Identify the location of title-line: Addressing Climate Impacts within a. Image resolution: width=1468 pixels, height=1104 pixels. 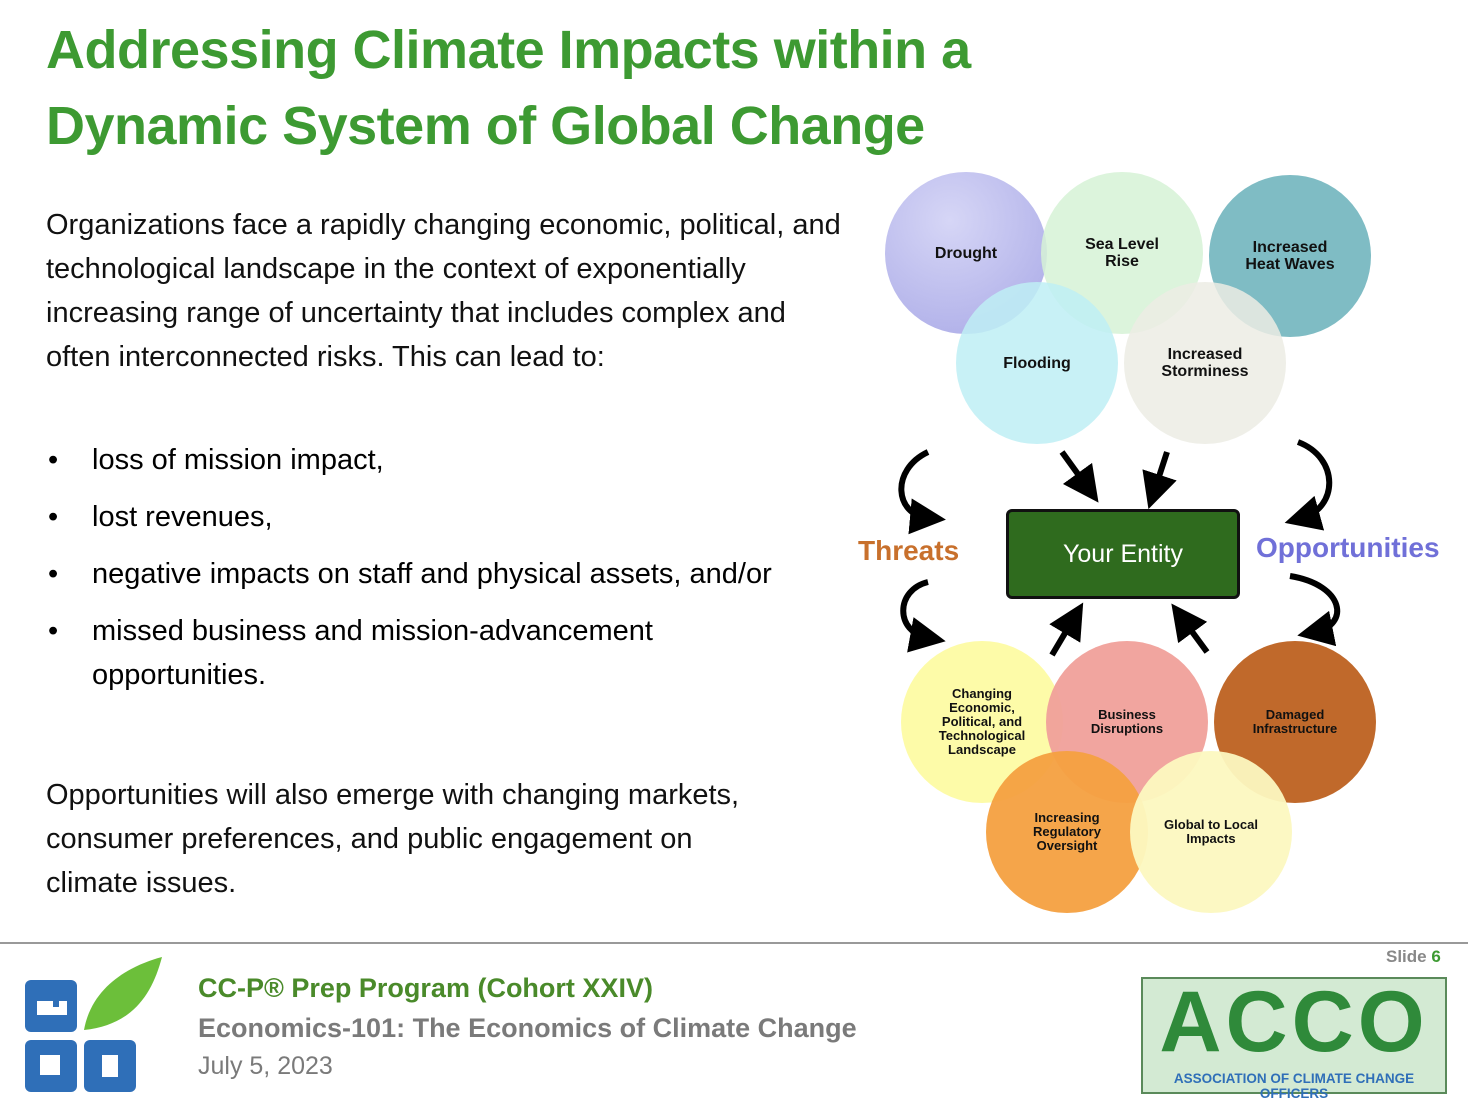
(508, 50).